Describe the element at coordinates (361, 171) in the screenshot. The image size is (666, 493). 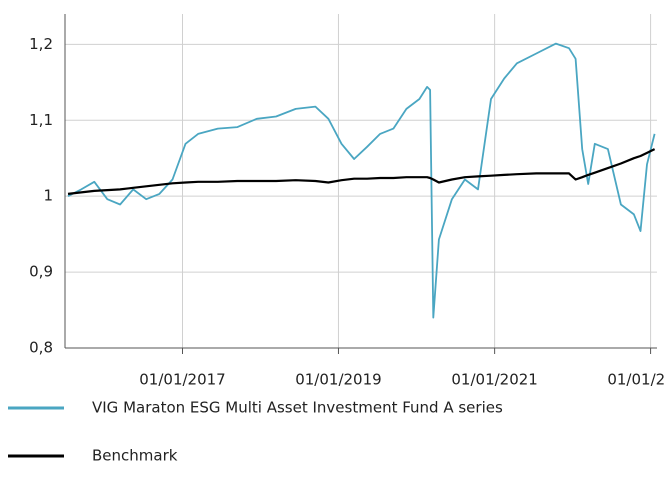
I see `data-line` at that location.